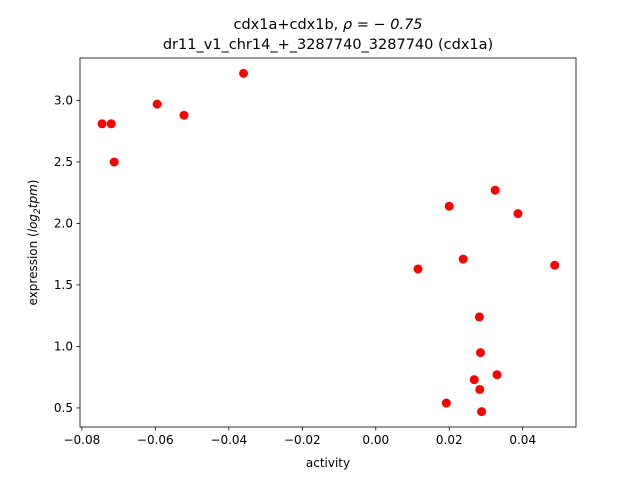 The width and height of the screenshot is (640, 480). I want to click on x-axis-label: activity, so click(328, 463).